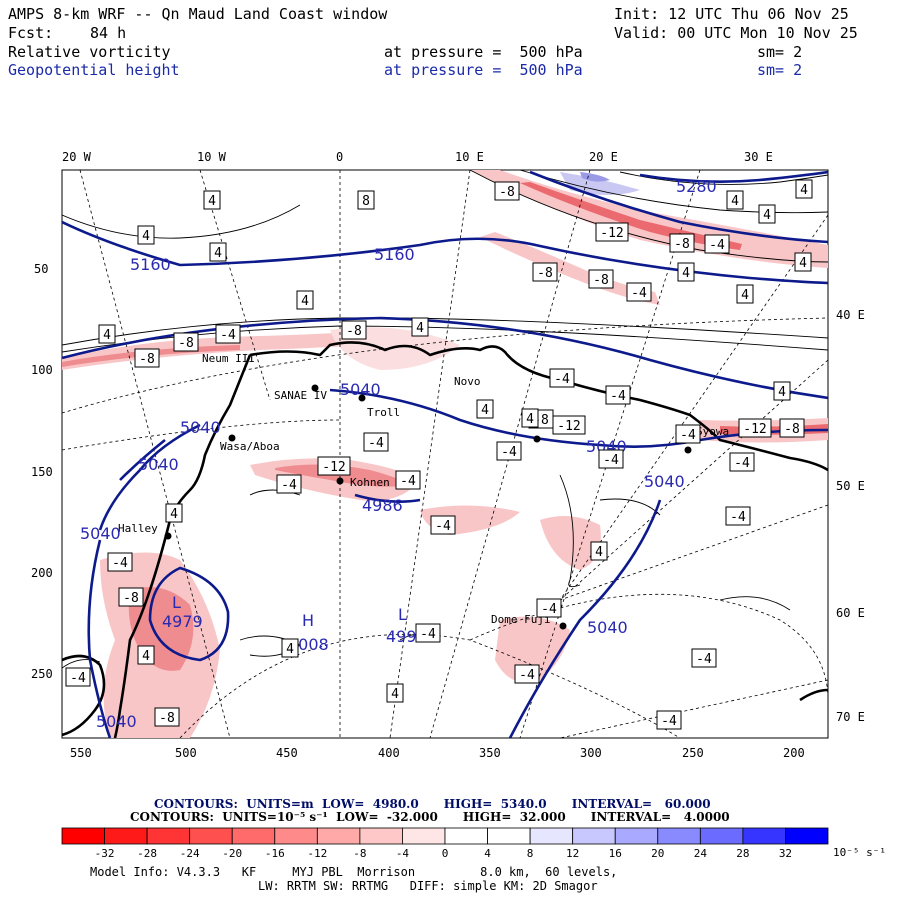  I want to click on place-label: Syowa, so click(712, 431).